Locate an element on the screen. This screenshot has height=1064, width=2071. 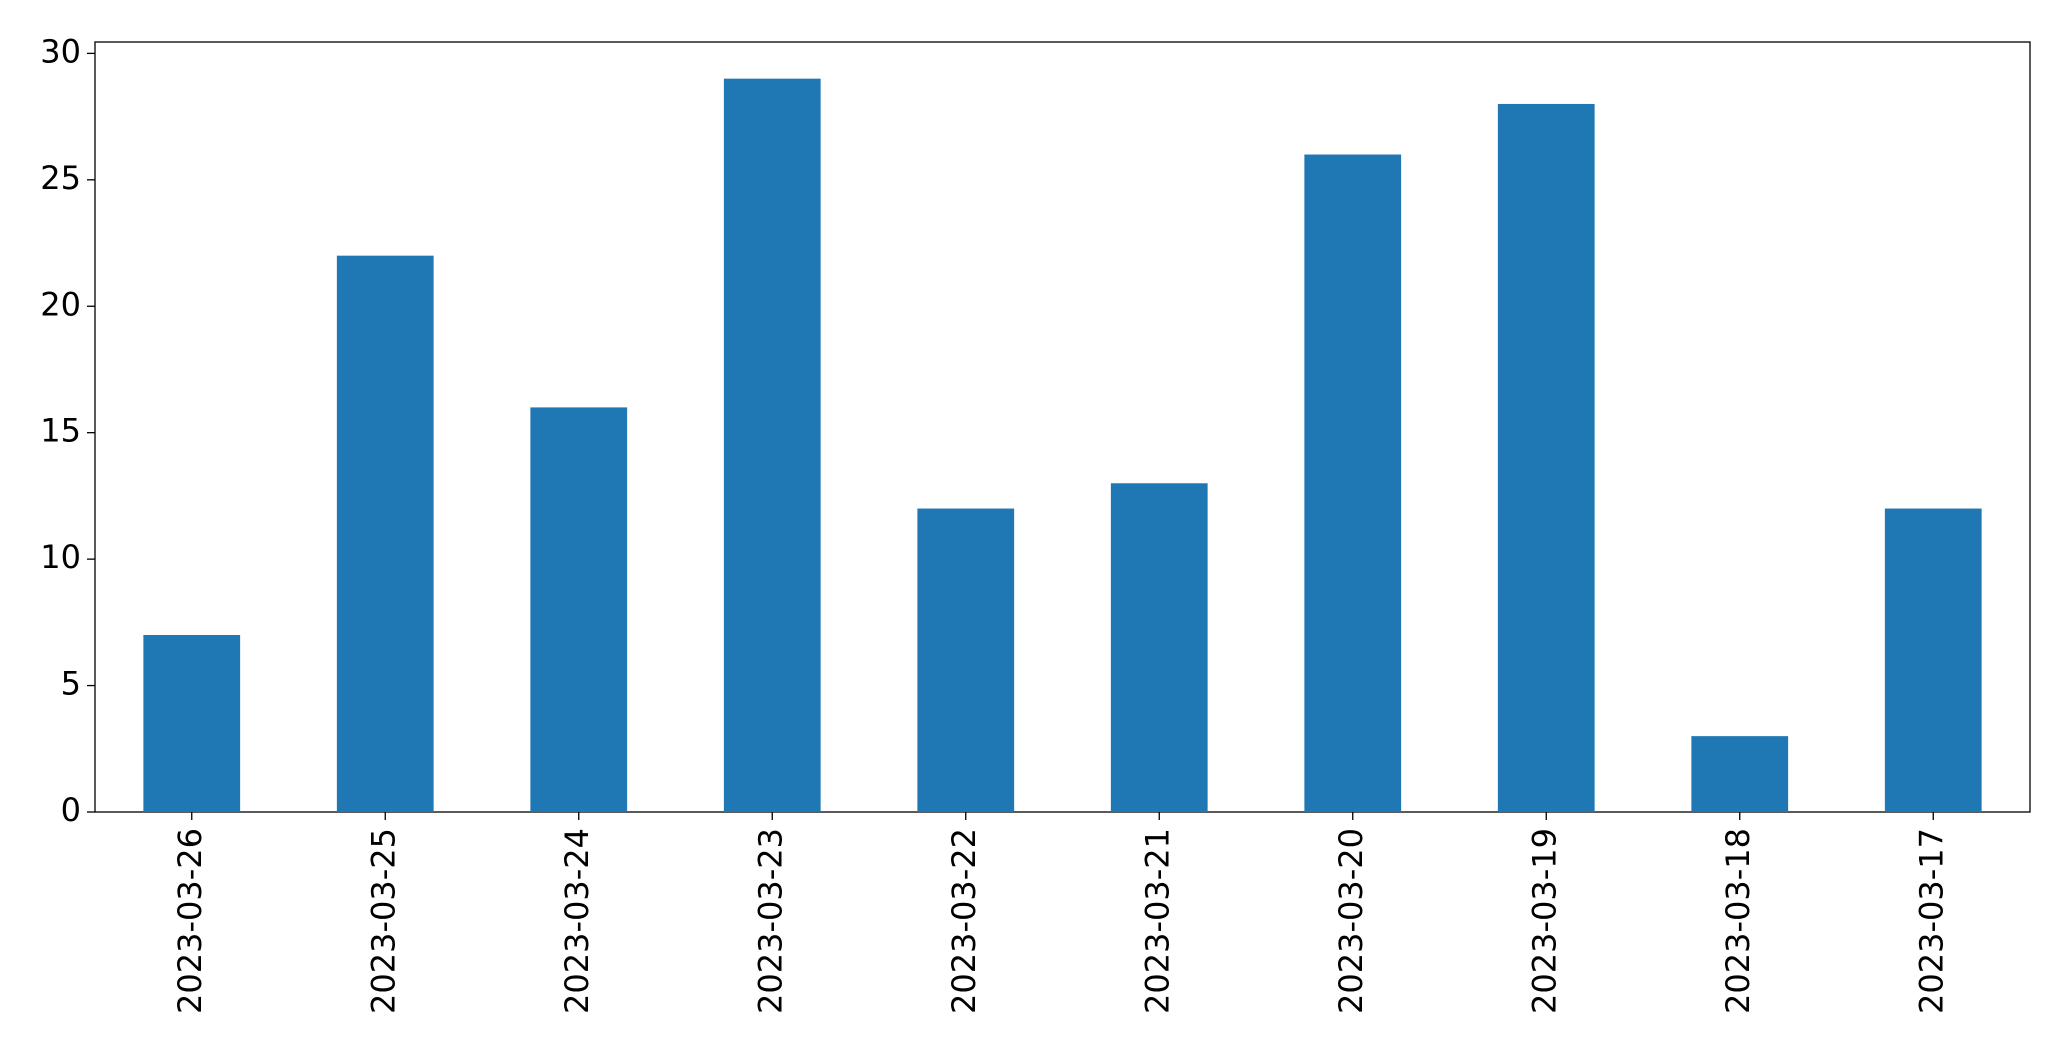
x-tick-label: 2023-03-20 is located at coordinates (1351, 921).